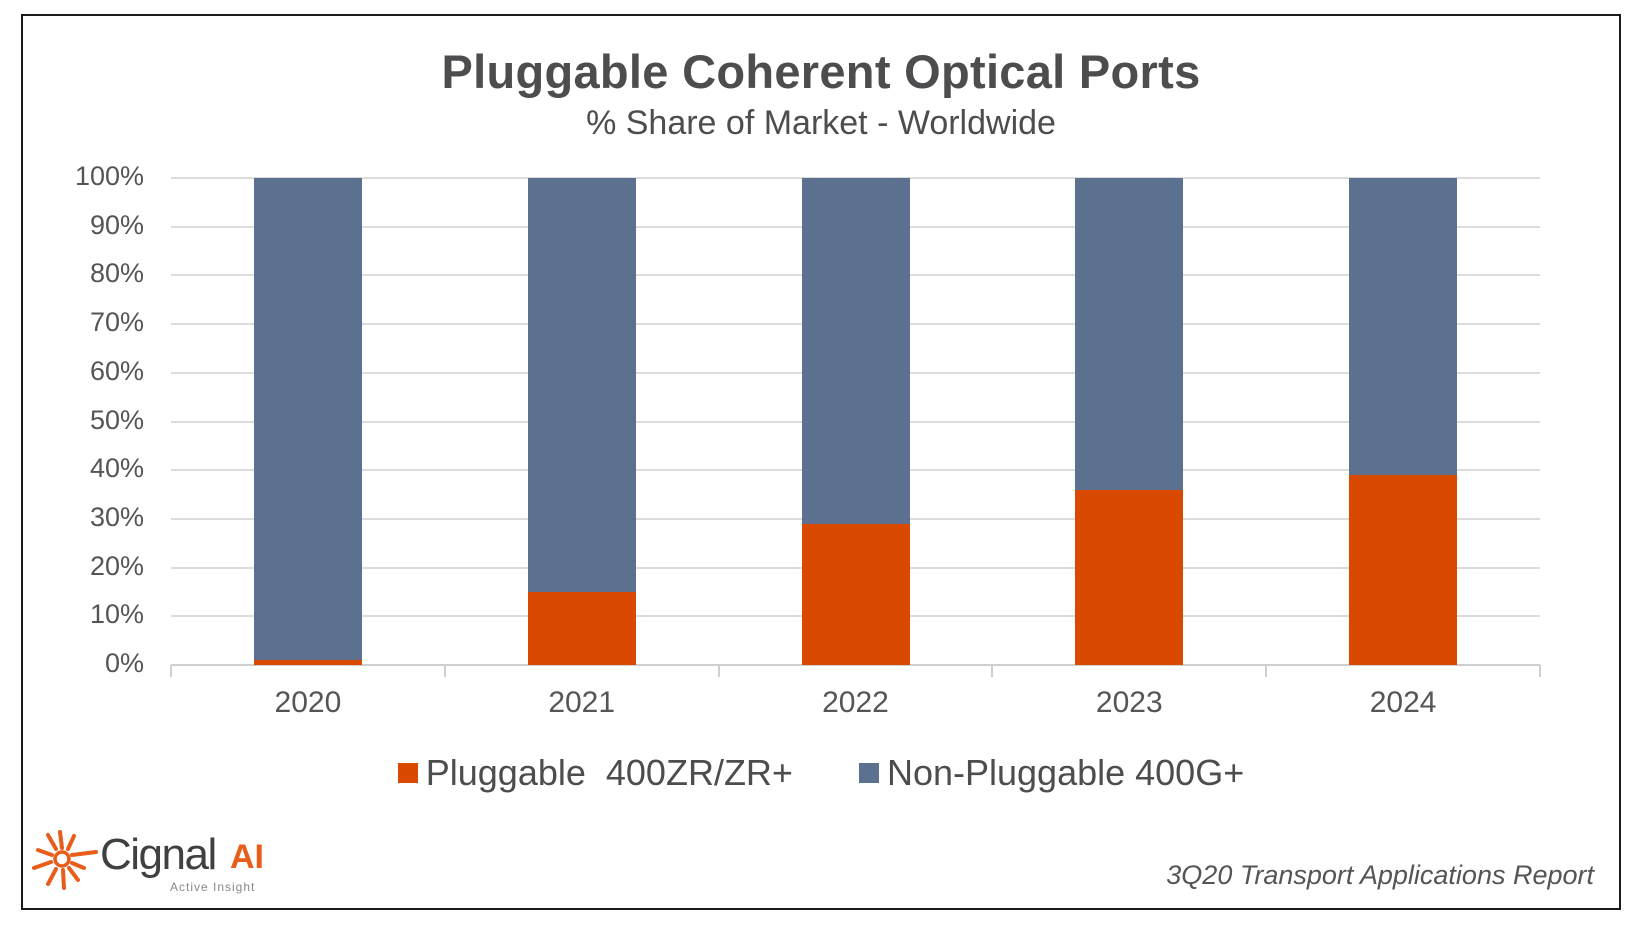 The height and width of the screenshot is (936, 1642). What do you see at coordinates (1380, 875) in the screenshot?
I see `report-source: 3Q20 Transport Applications Report` at bounding box center [1380, 875].